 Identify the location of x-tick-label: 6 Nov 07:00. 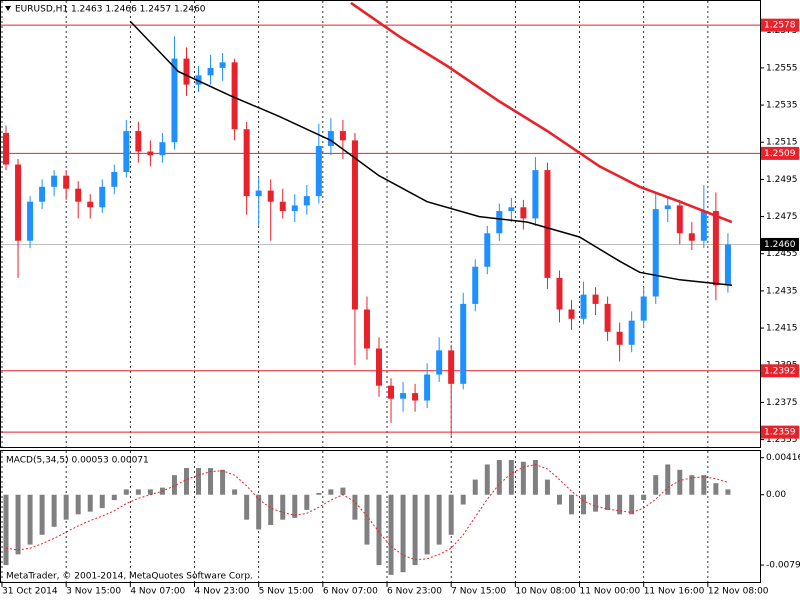
(350, 592).